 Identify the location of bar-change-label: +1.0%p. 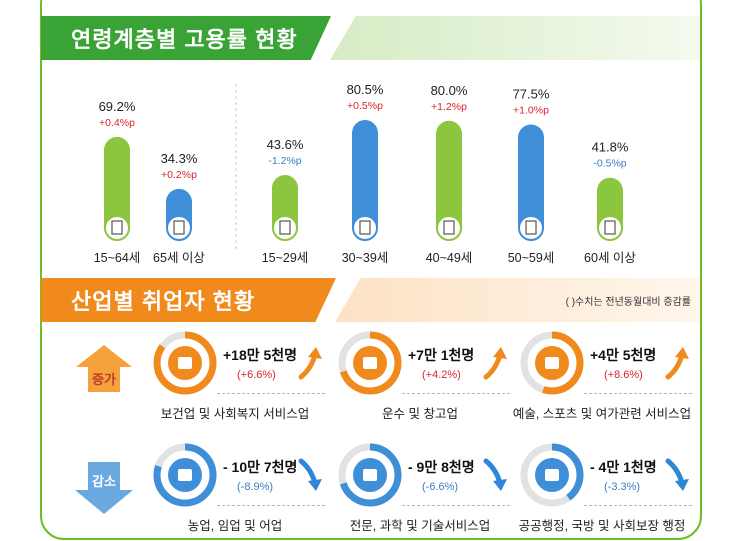
(531, 111).